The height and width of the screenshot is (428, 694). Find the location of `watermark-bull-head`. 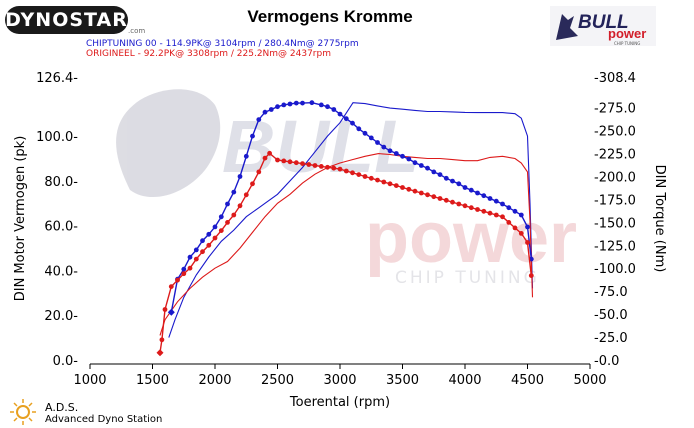

watermark-bull-head is located at coordinates (168, 143).